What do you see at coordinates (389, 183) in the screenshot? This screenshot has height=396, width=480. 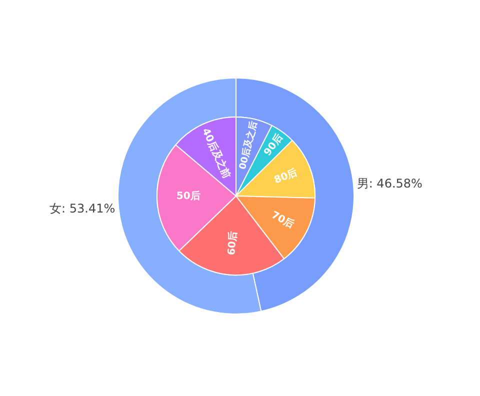 I see `slice-label: 男: 46.58%` at bounding box center [389, 183].